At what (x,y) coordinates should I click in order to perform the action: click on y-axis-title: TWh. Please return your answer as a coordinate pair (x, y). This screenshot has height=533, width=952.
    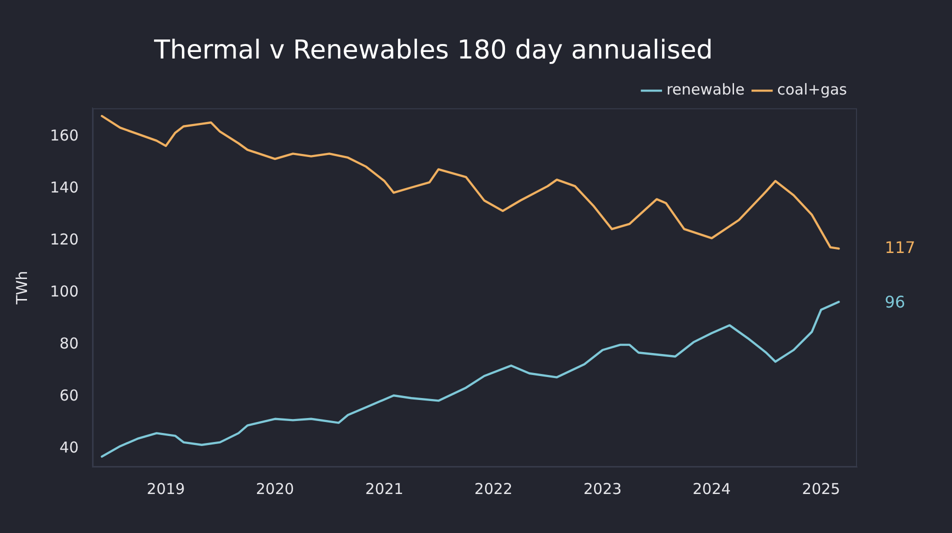
    Looking at the image, I should click on (21, 288).